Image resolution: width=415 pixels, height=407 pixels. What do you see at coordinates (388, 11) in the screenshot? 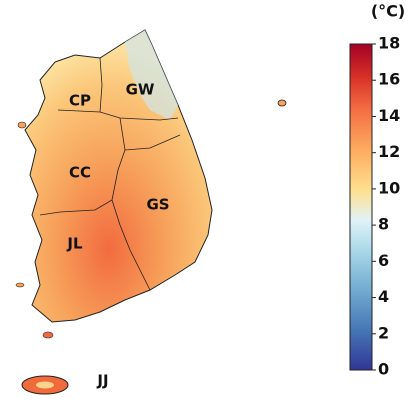
I see `colorbar-title: (°C)` at bounding box center [388, 11].